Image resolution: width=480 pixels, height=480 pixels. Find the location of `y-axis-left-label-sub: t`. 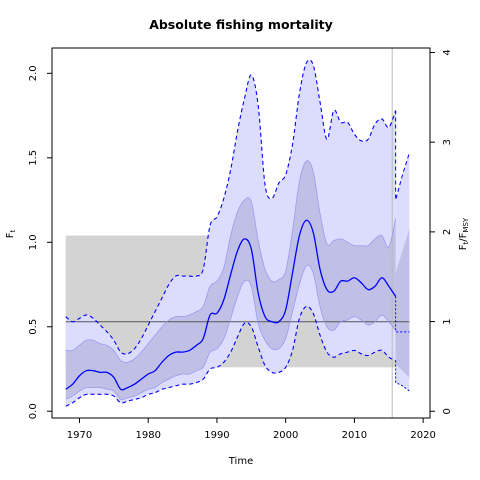

y-axis-left-label-sub: t is located at coordinates (13, 230).